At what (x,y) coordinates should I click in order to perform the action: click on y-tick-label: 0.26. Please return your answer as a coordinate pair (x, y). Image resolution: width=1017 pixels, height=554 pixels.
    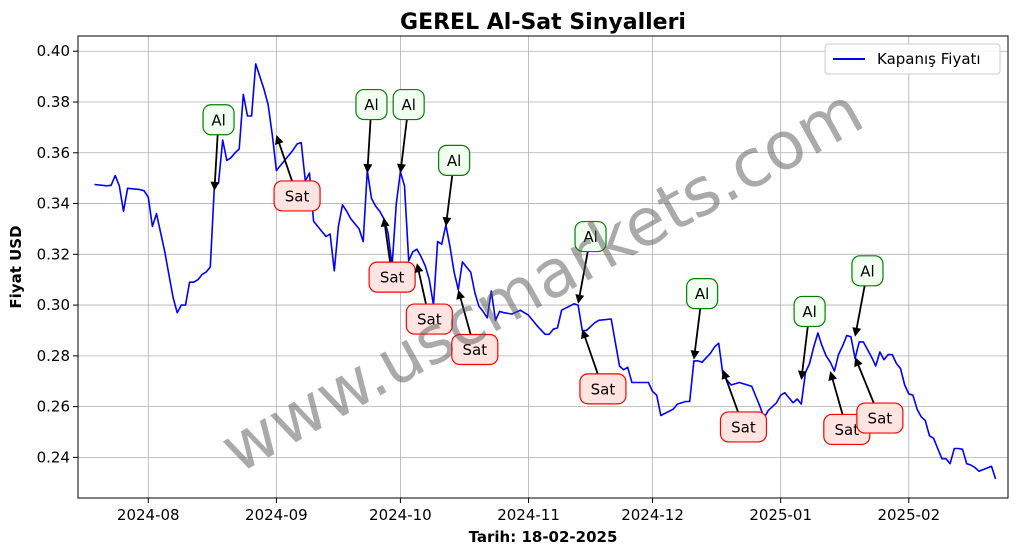
    Looking at the image, I should click on (53, 407).